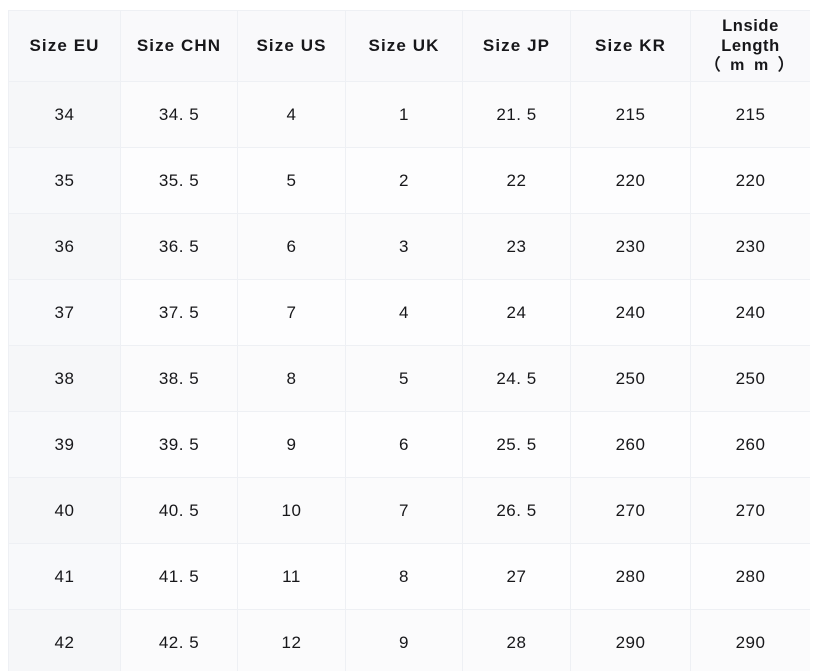  What do you see at coordinates (291, 180) in the screenshot?
I see `cell-us: 5` at bounding box center [291, 180].